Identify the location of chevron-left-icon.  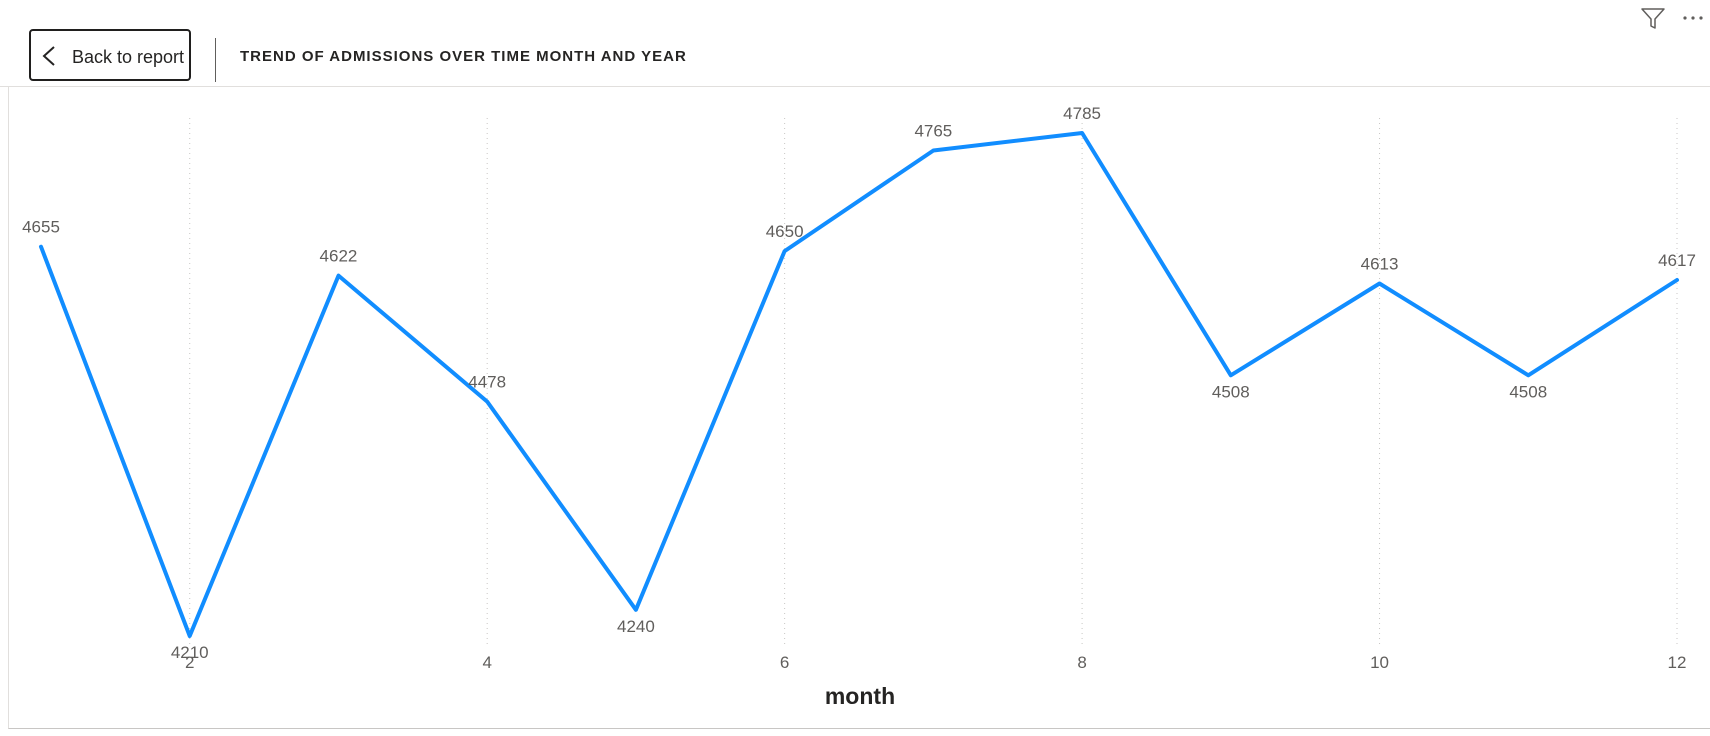
(48, 56).